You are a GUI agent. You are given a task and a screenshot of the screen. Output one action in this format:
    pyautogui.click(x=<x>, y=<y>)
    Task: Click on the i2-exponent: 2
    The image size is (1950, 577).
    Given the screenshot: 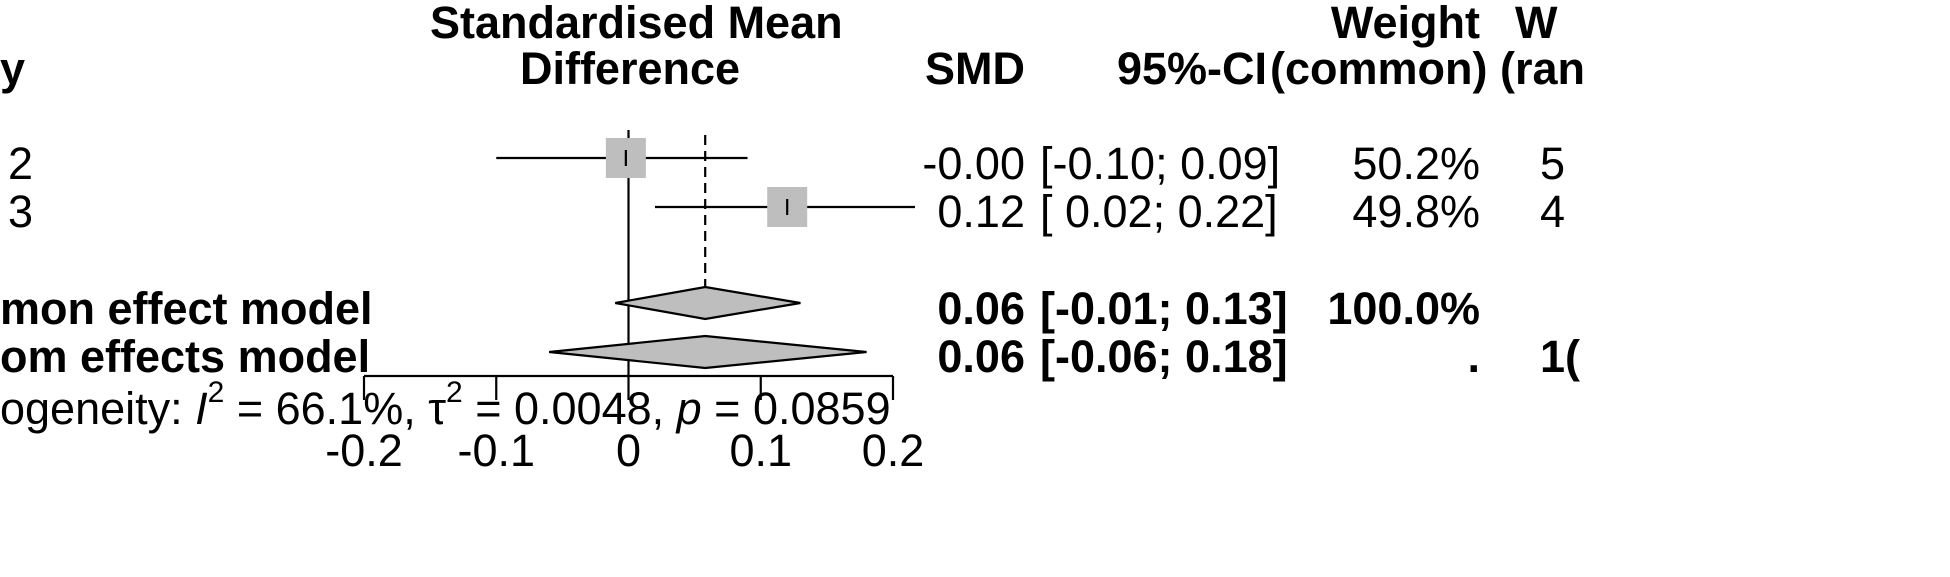 What is the action you would take?
    pyautogui.click(x=216, y=392)
    